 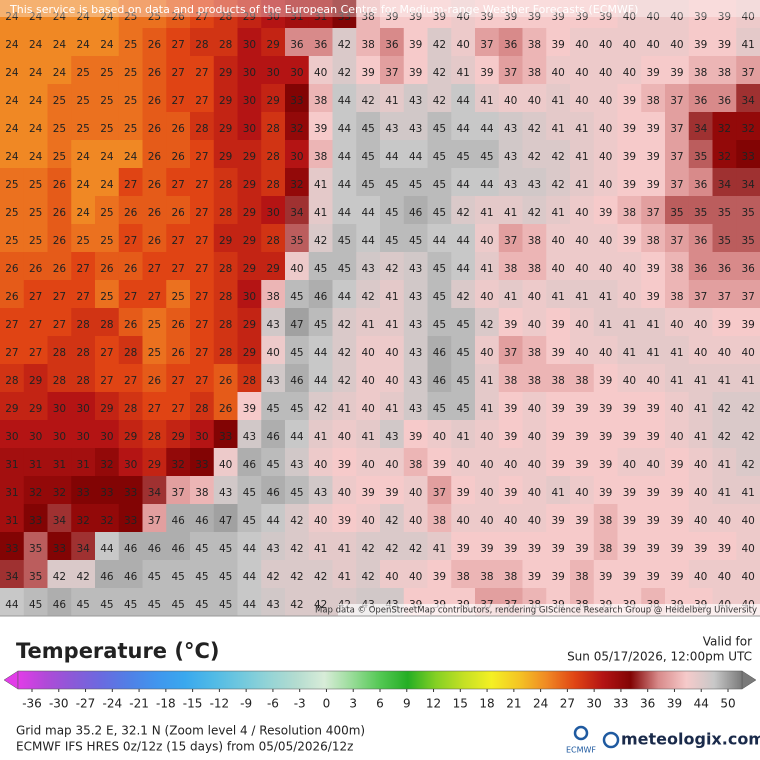 What do you see at coordinates (249, 353) in the screenshot?
I see `temp-value: 29` at bounding box center [249, 353].